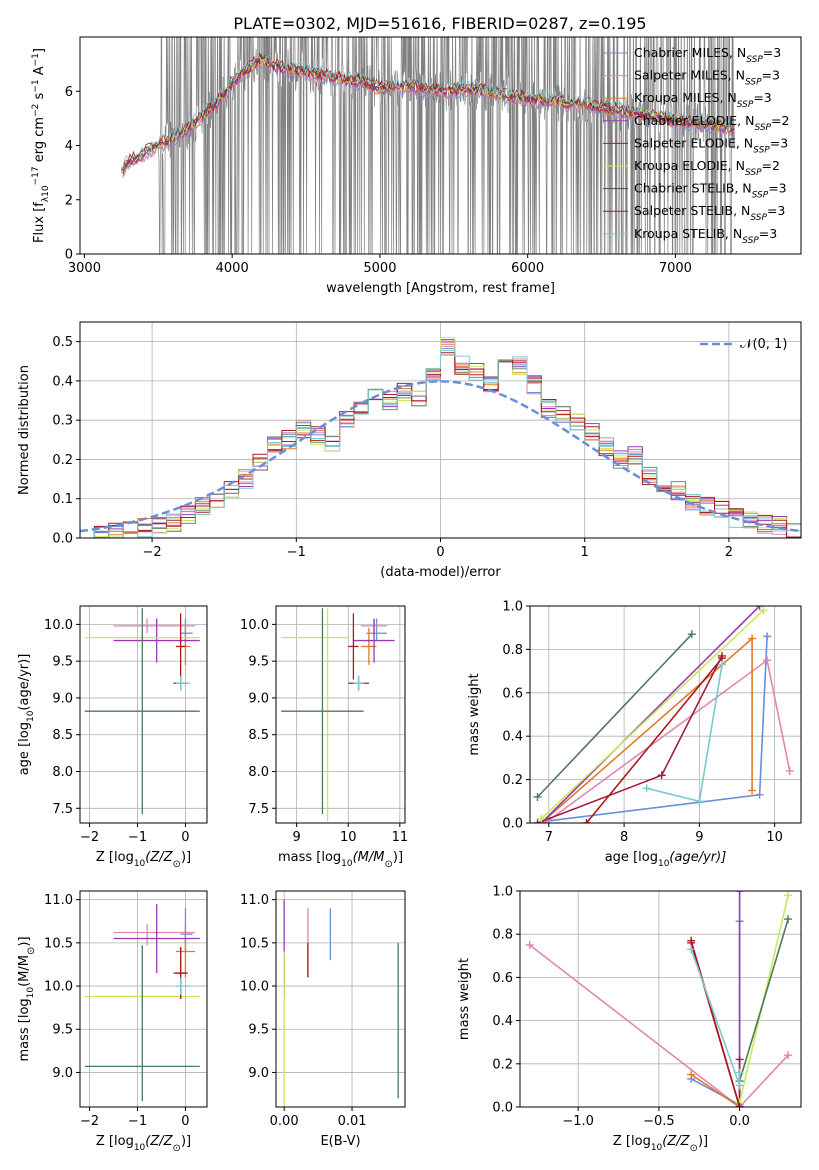  Describe the element at coordinates (578, 1121) in the screenshot. I see `x-tick-label: −1.0` at that location.